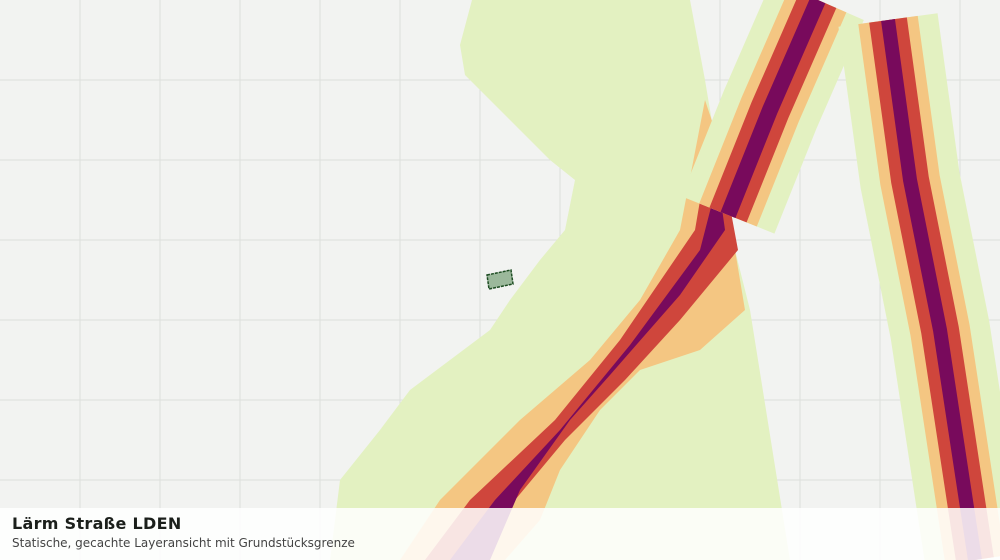 Image resolution: width=1000 pixels, height=560 pixels. What do you see at coordinates (500, 534) in the screenshot?
I see `footer` at bounding box center [500, 534].